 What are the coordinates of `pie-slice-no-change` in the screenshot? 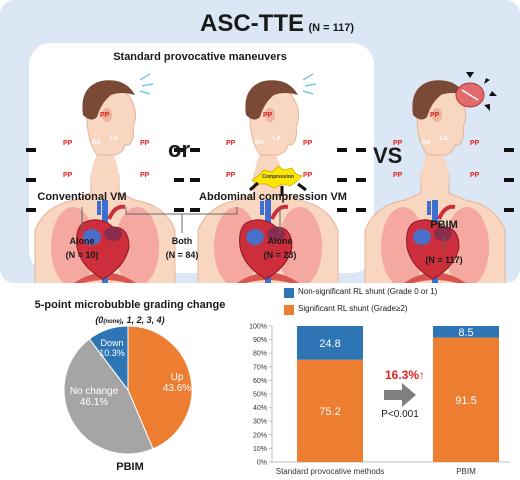 It's located at (108, 396).